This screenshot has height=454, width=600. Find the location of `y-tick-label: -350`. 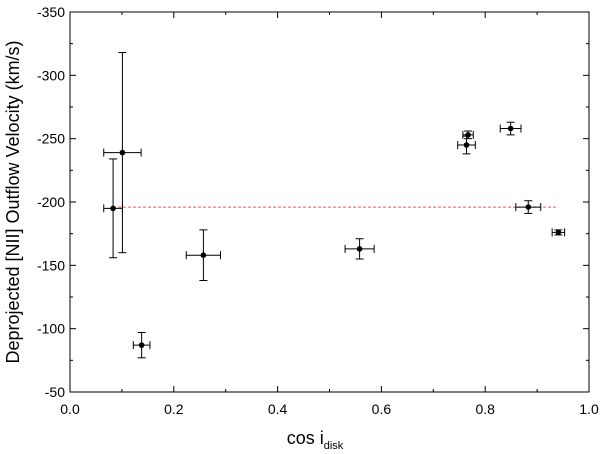

y-tick-label: -350 is located at coordinates (51, 12).